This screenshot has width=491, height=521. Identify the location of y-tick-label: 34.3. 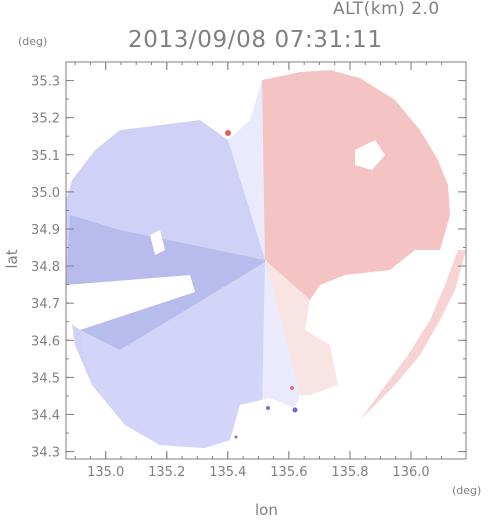
(45, 453).